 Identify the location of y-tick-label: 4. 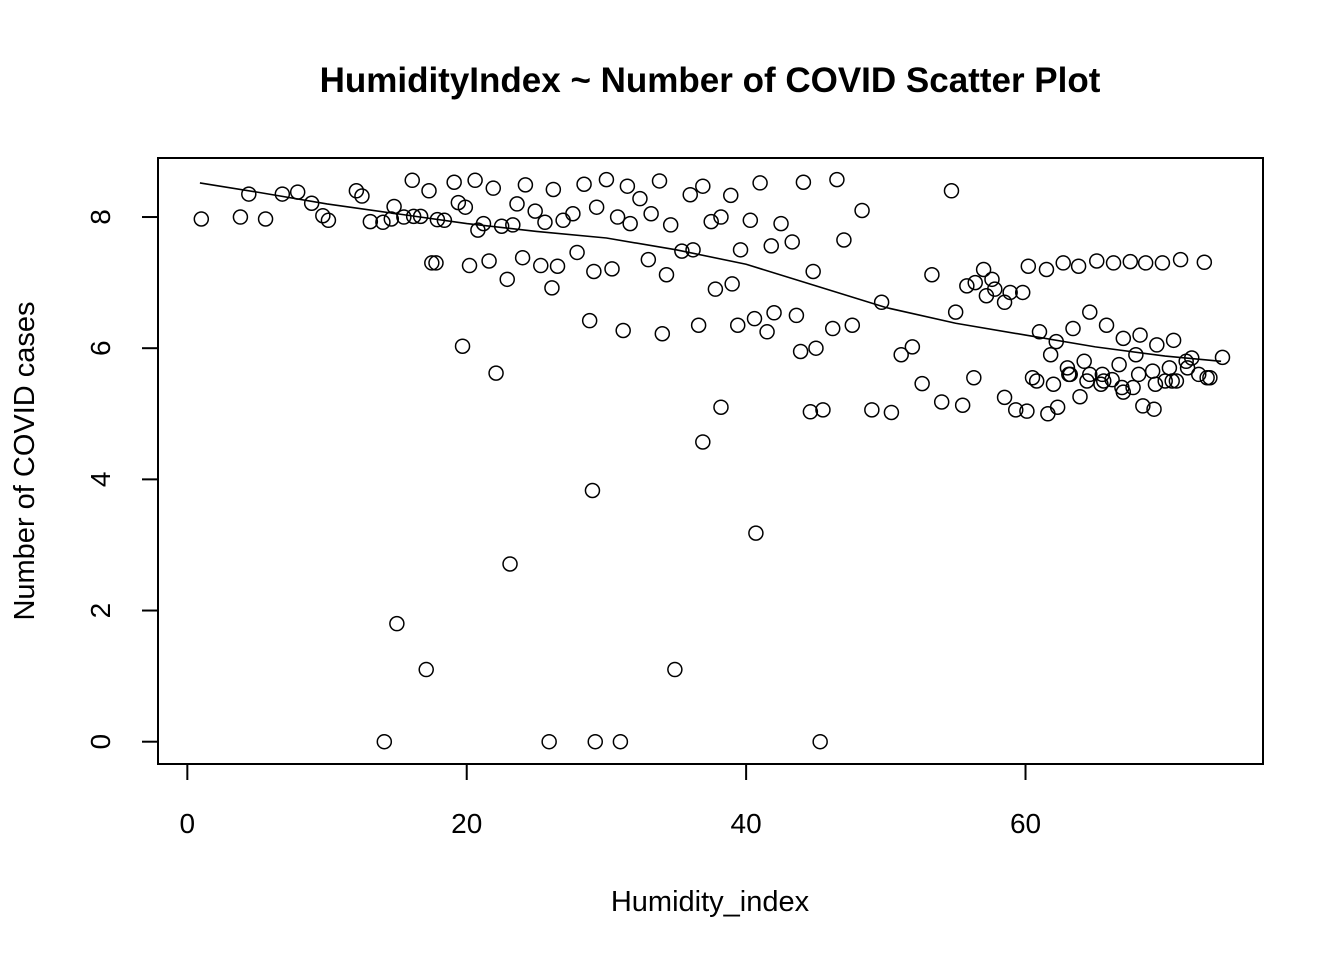
(100, 480).